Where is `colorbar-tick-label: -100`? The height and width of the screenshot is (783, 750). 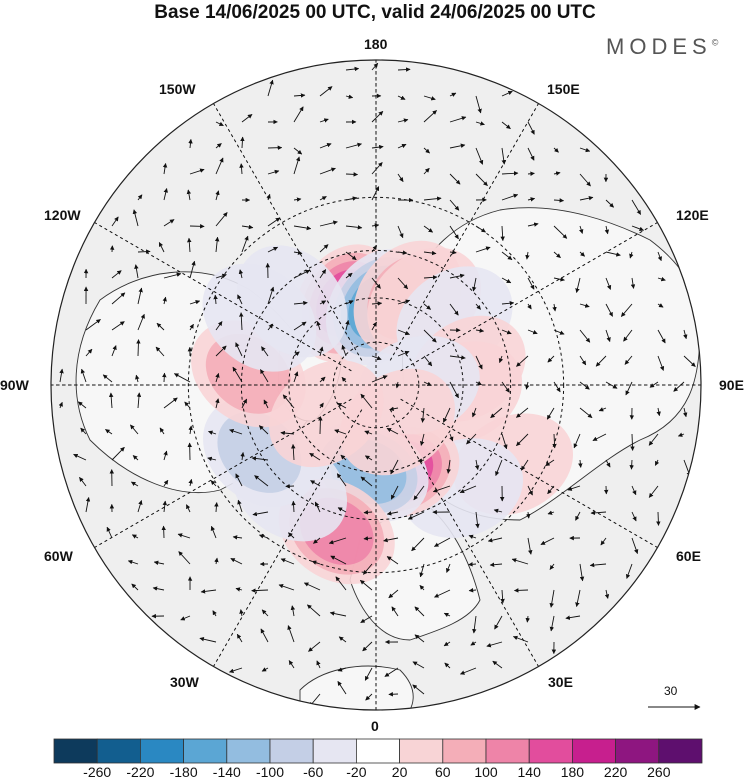
colorbar-tick-label: -100 is located at coordinates (270, 772).